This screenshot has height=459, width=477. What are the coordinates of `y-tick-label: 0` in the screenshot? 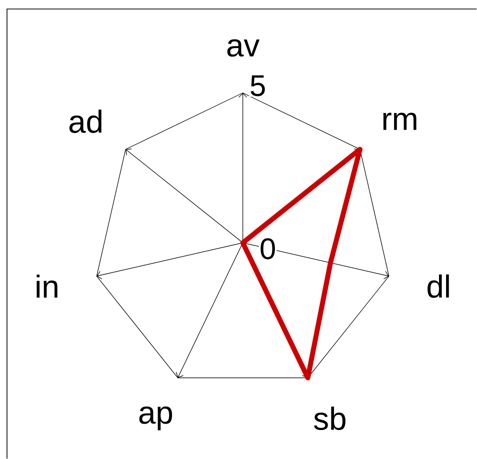 It's located at (267, 249).